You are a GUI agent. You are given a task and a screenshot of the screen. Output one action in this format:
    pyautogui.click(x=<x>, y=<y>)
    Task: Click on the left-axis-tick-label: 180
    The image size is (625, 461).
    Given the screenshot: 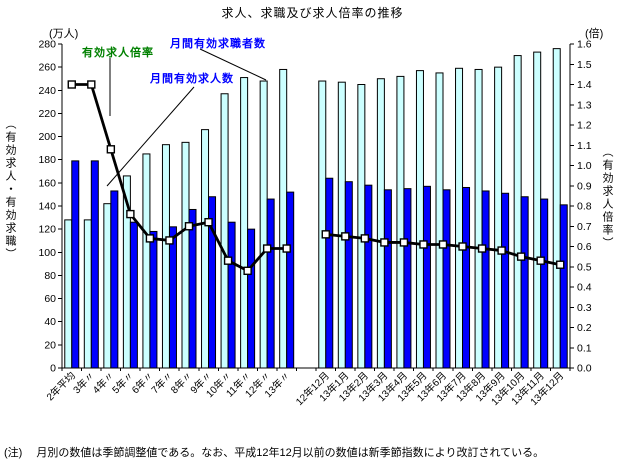 What is the action you would take?
    pyautogui.click(x=47, y=160)
    